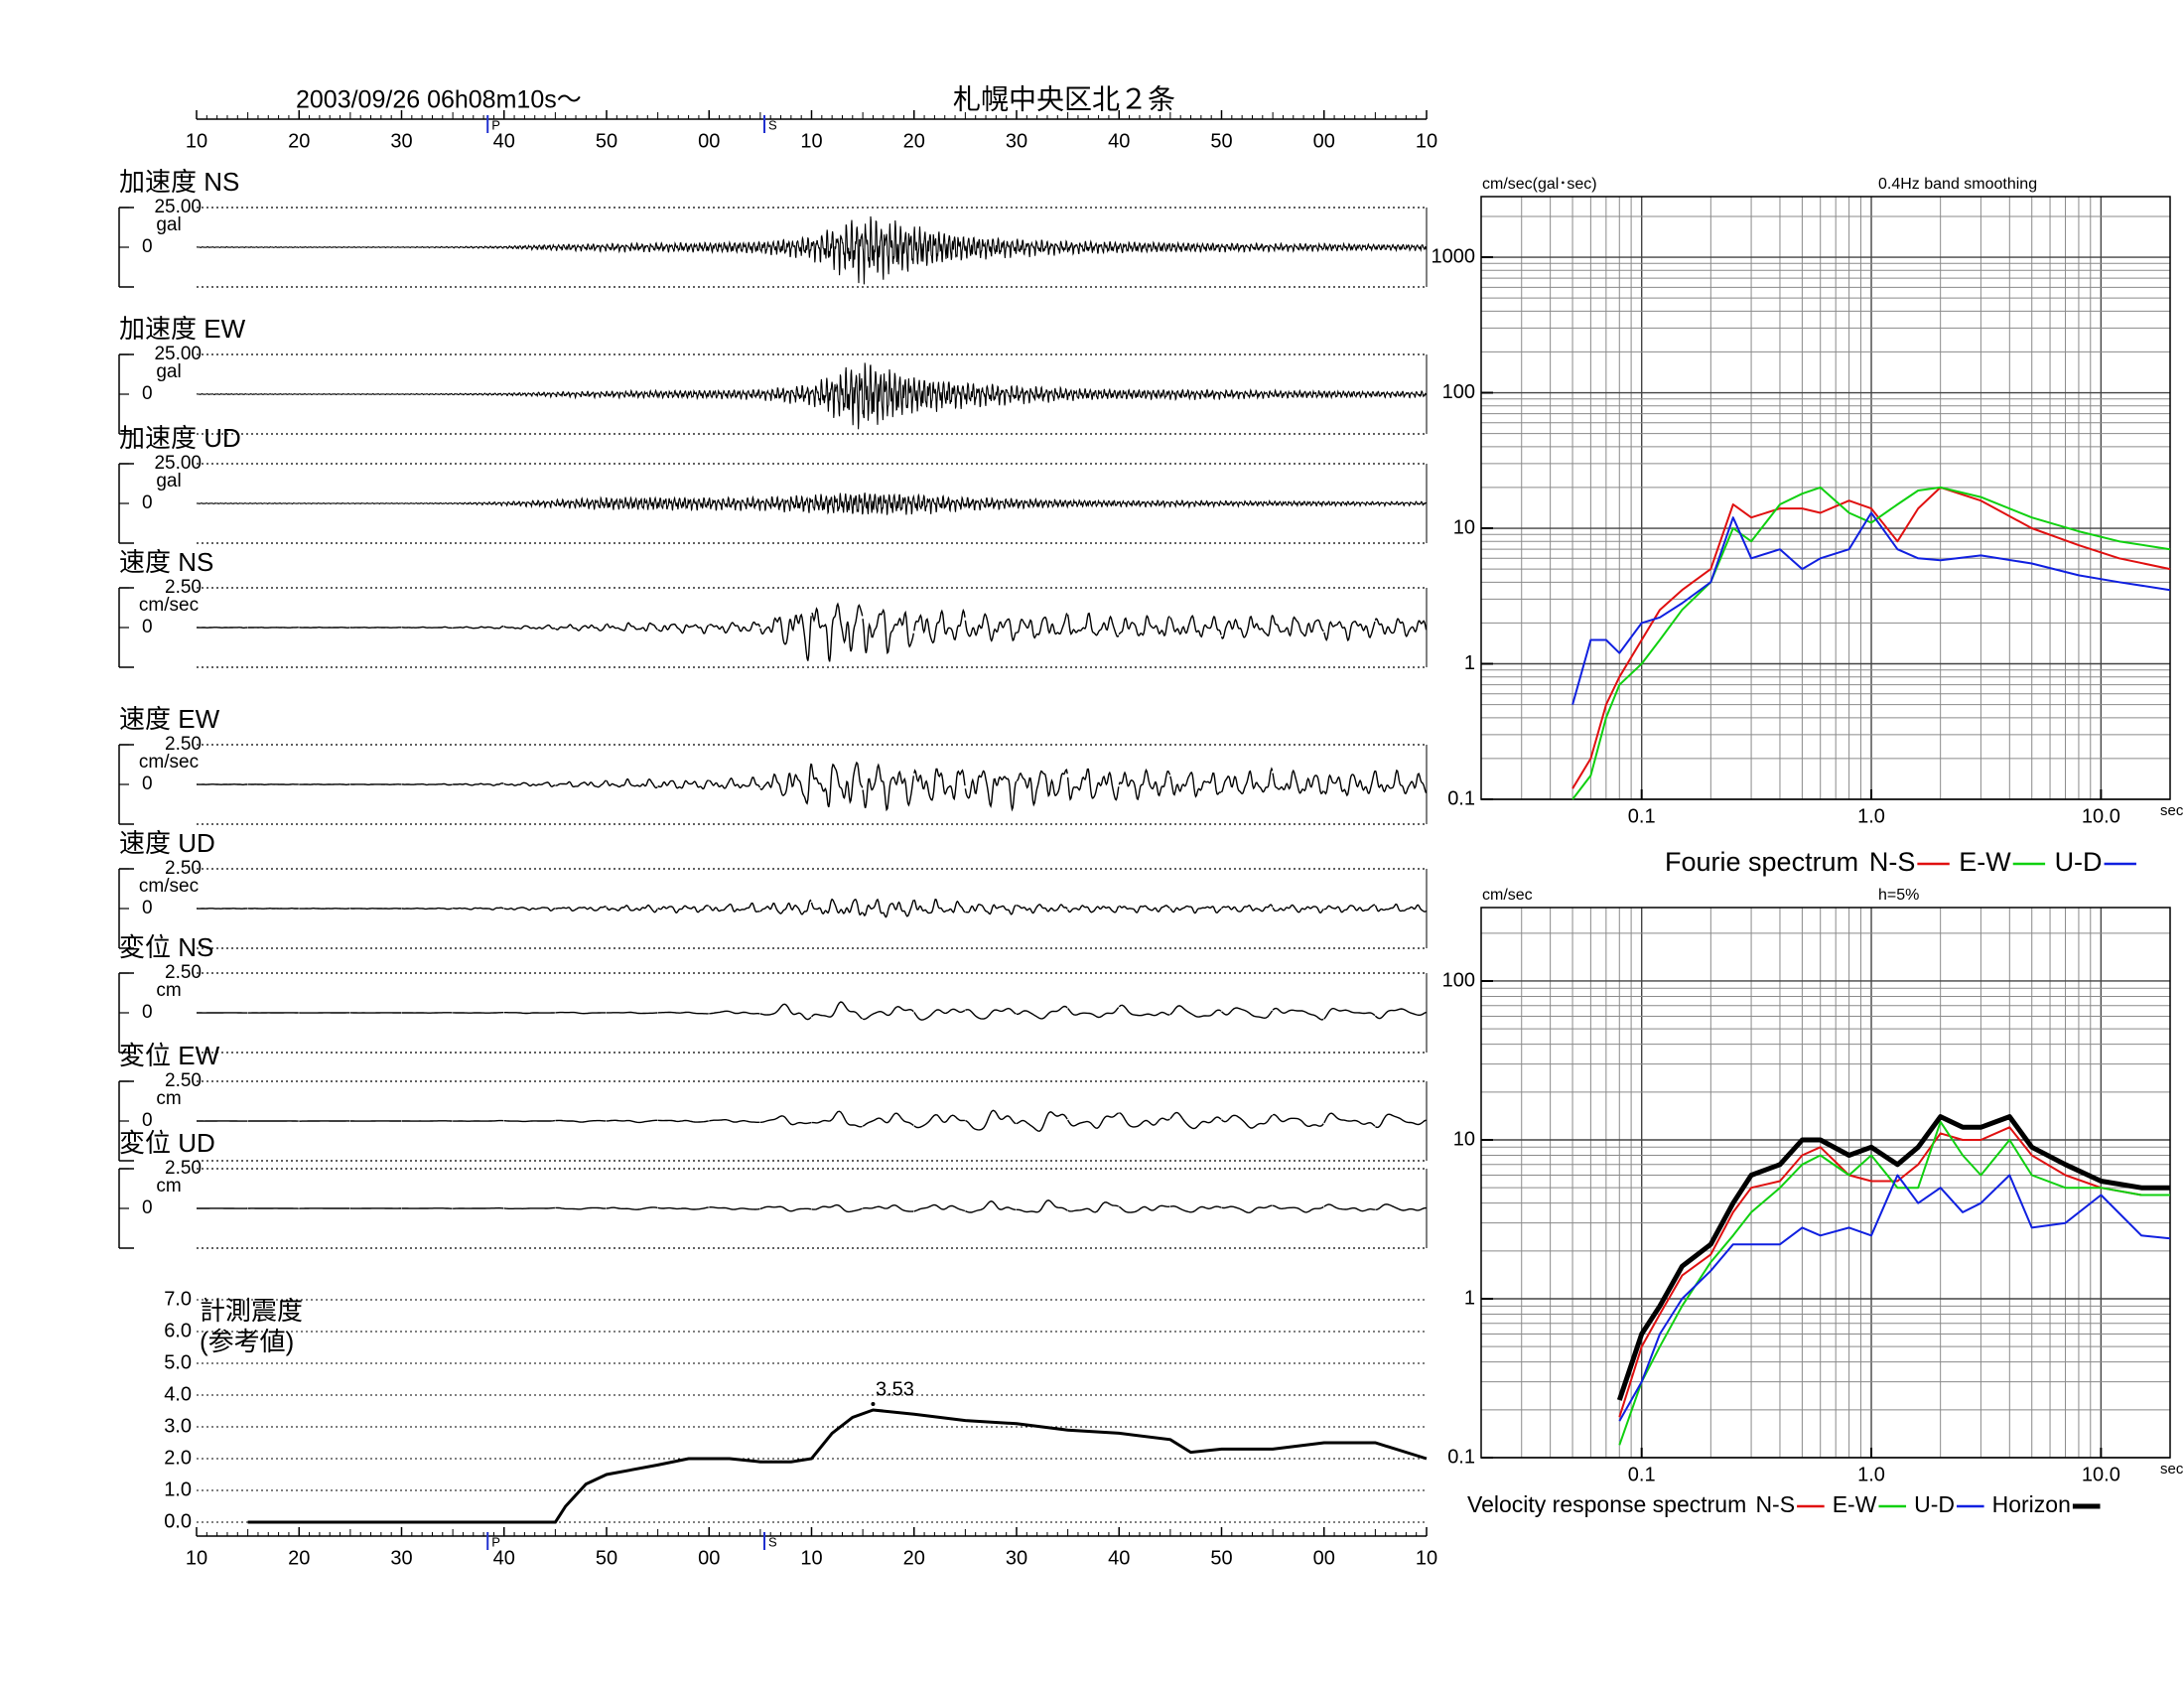 This screenshot has width=2184, height=1688. What do you see at coordinates (914, 1558) in the screenshot?
I see `time-tick-label: 20` at bounding box center [914, 1558].